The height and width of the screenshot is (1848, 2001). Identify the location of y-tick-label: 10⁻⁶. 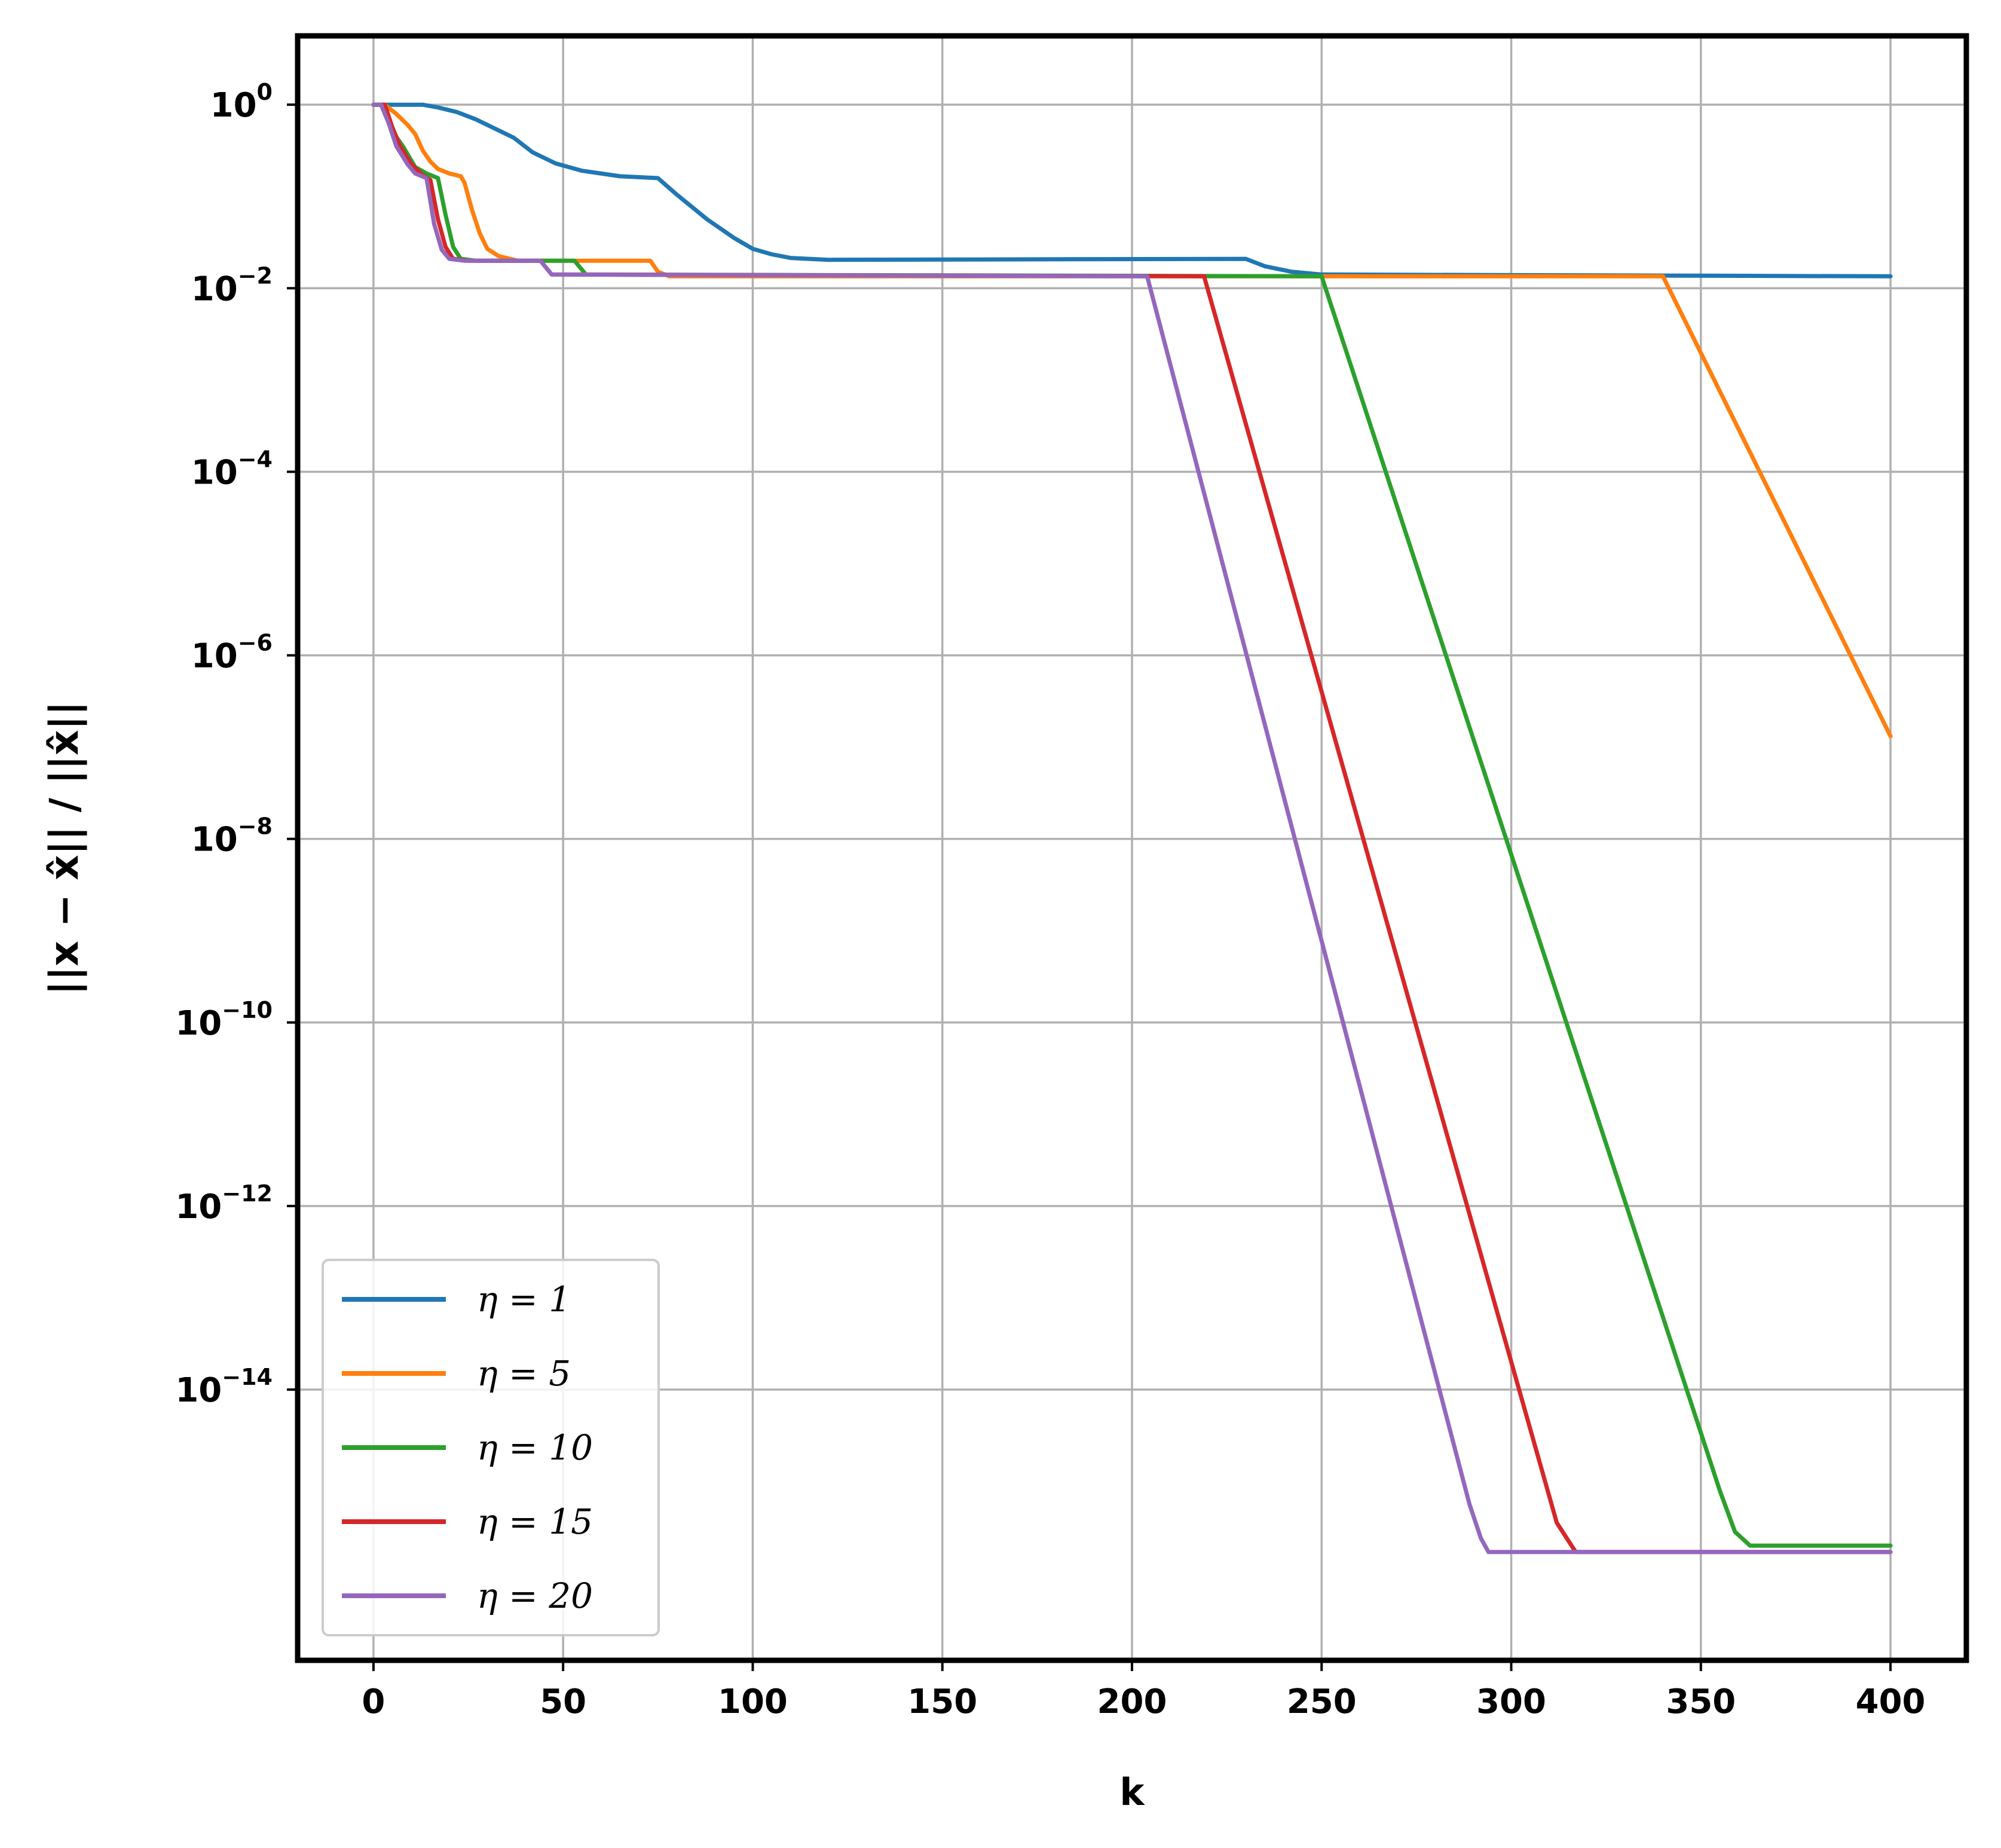
(232, 653).